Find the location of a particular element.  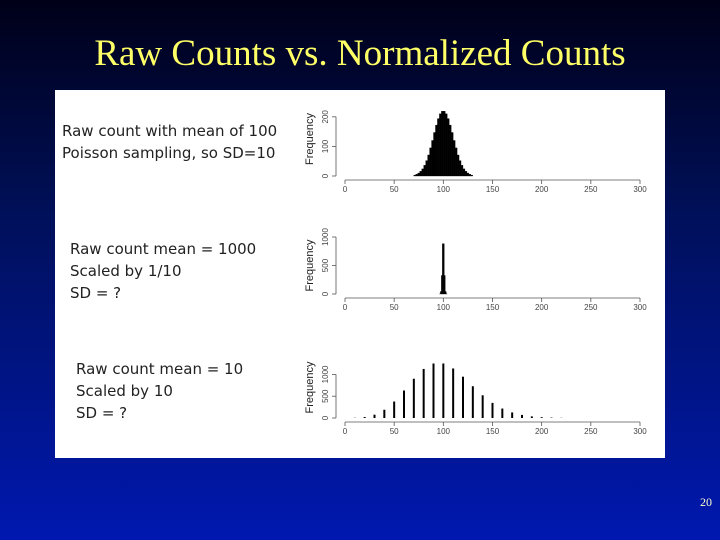

y-tick-label: 100 is located at coordinates (325, 146).